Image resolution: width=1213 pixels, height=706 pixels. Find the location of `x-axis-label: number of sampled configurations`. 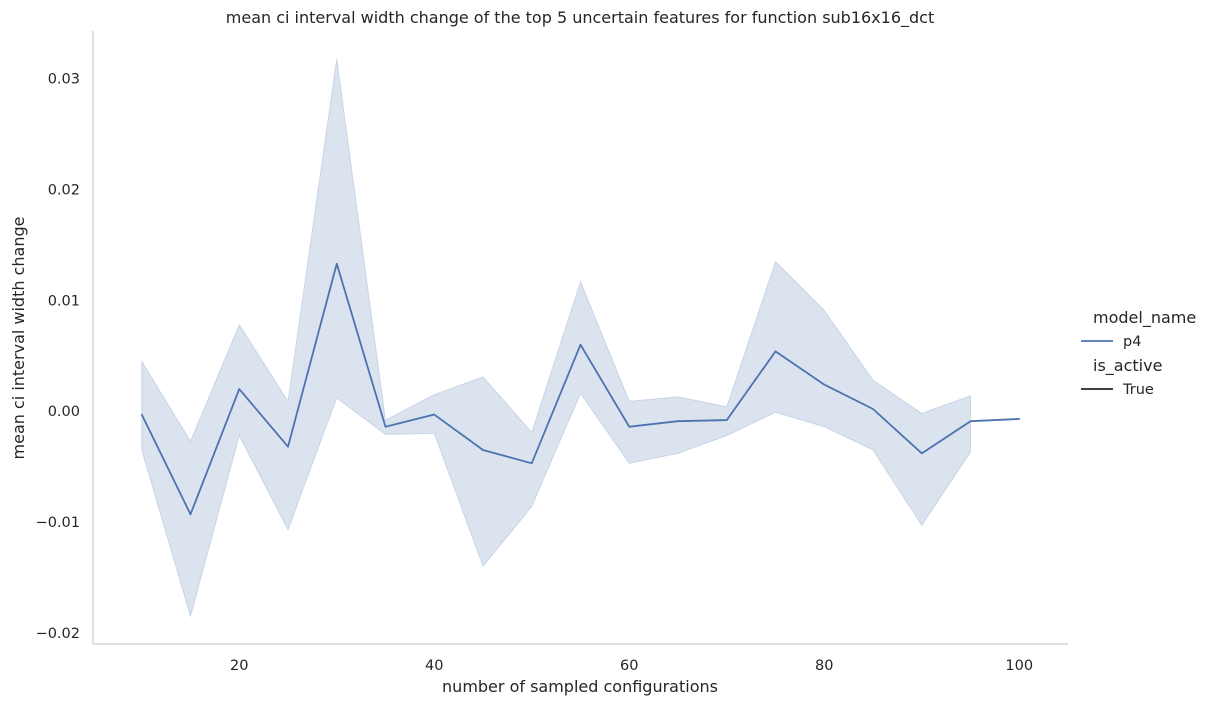

x-axis-label: number of sampled configurations is located at coordinates (580, 686).